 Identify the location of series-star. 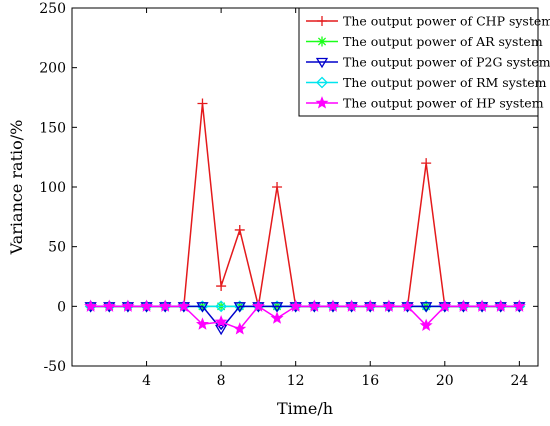
(305, 317).